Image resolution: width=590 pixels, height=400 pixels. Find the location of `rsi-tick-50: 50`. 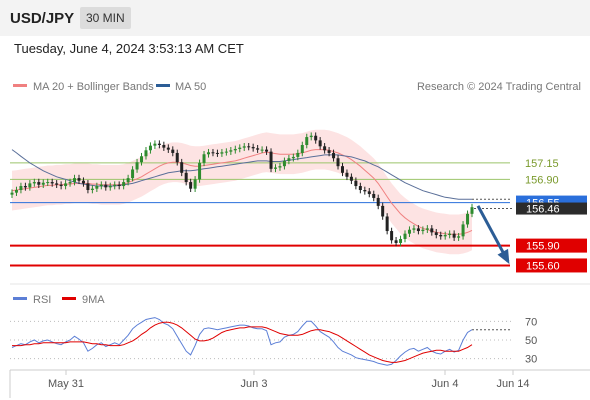

rsi-tick-50: 50 is located at coordinates (531, 341).